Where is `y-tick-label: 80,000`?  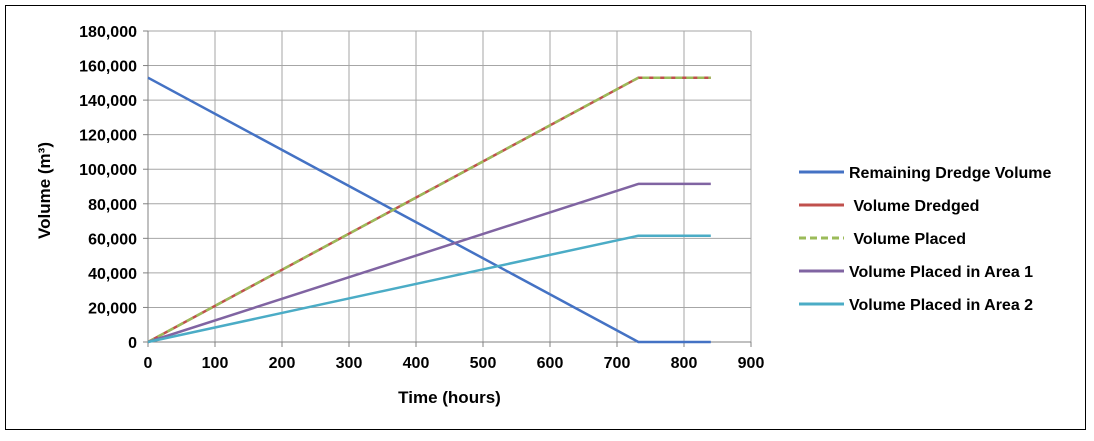 y-tick-label: 80,000 is located at coordinates (112, 205).